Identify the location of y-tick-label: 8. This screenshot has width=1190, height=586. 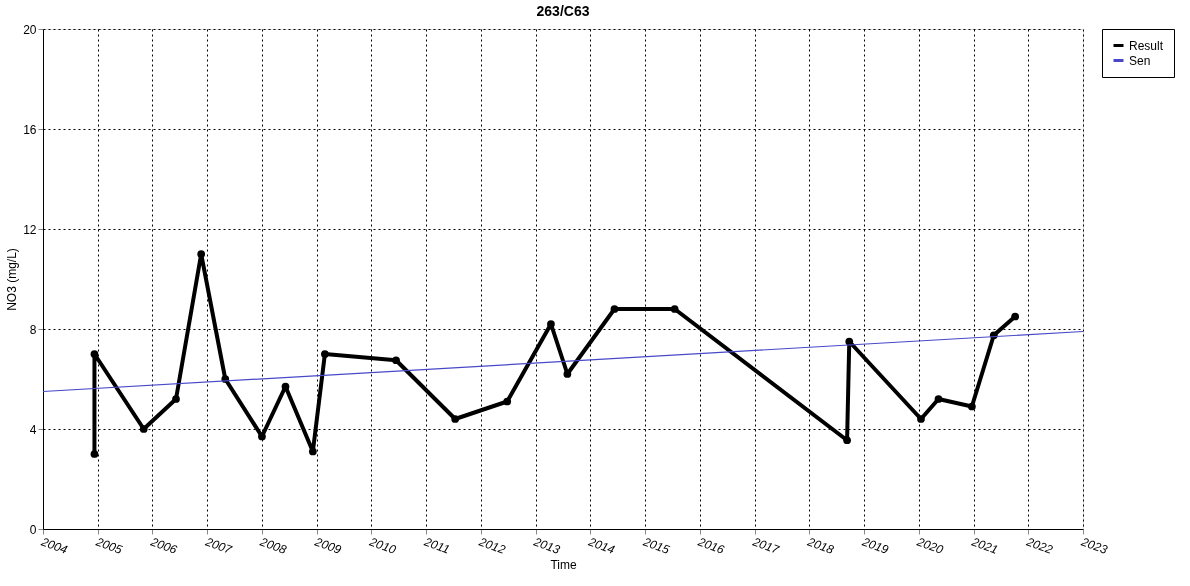
(33, 329).